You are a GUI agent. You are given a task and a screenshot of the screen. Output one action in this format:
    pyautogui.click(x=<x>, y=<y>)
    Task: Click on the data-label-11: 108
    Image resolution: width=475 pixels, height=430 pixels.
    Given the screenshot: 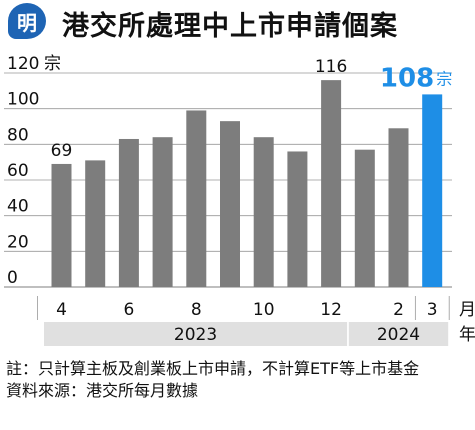 What is the action you would take?
    pyautogui.click(x=407, y=78)
    